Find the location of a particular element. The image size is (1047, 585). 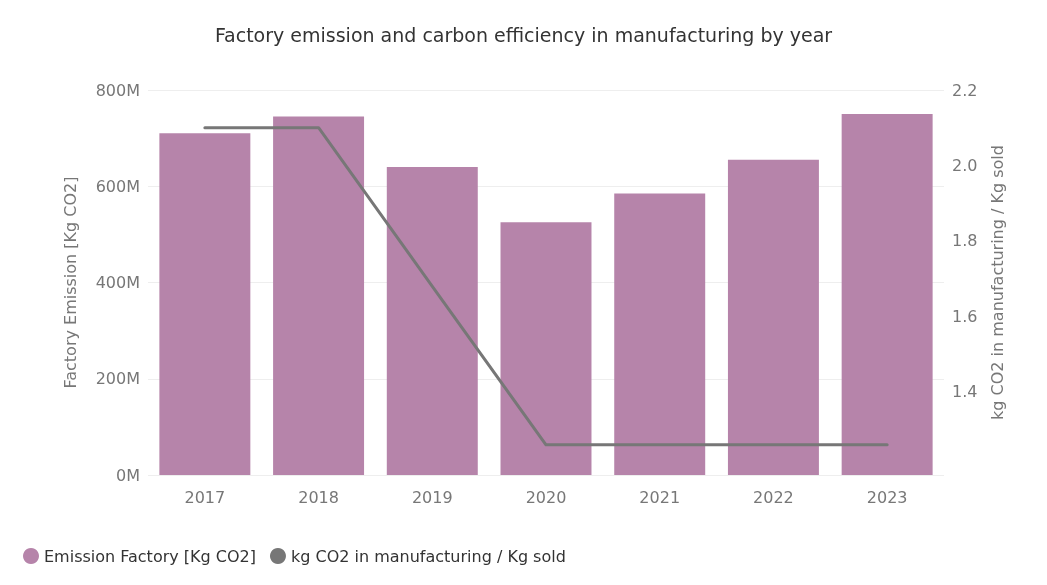

x-tick-label: 2023 is located at coordinates (887, 497).